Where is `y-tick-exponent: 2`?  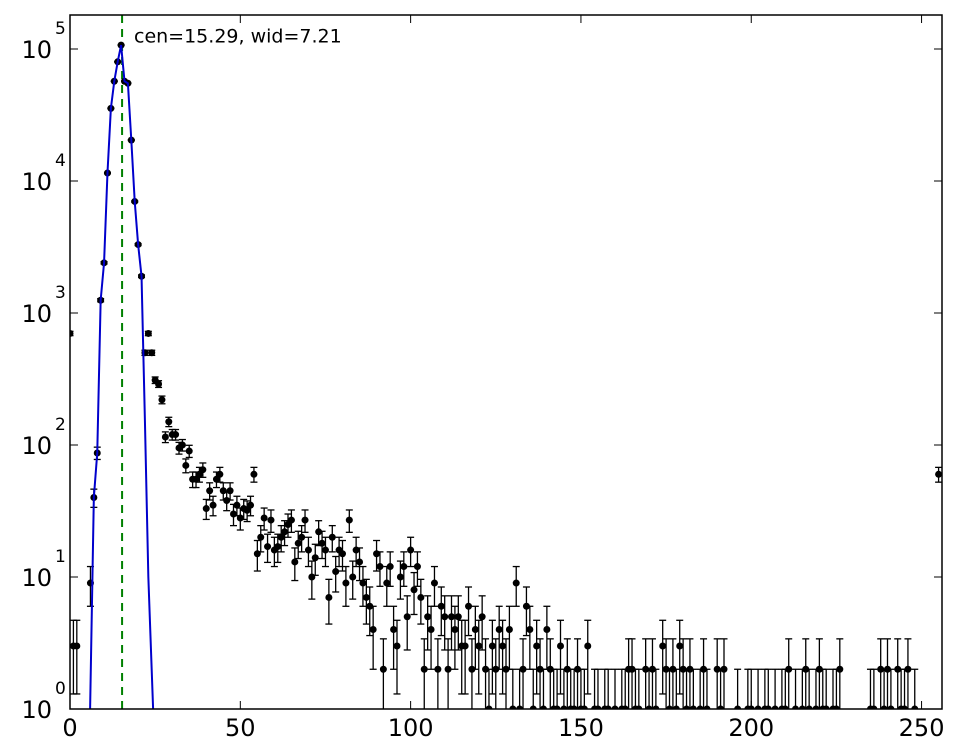
y-tick-exponent: 2 is located at coordinates (60, 425).